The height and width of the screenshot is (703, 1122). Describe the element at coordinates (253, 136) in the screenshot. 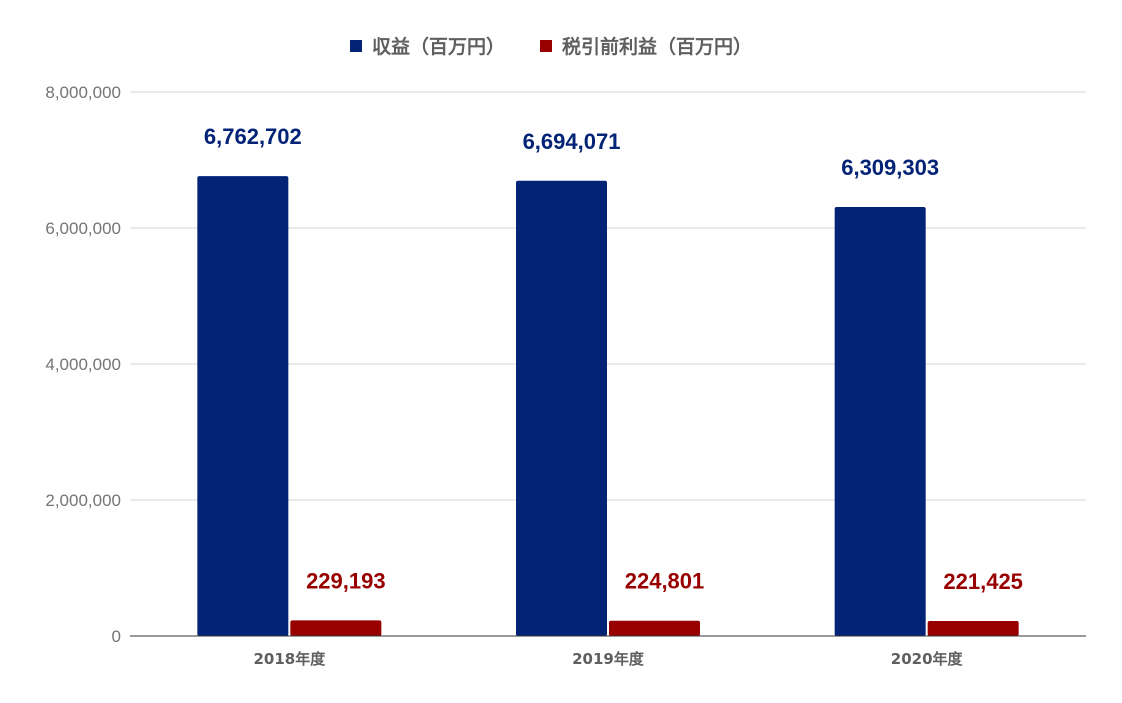

I see `data-label-revenue: 6,762,702` at that location.